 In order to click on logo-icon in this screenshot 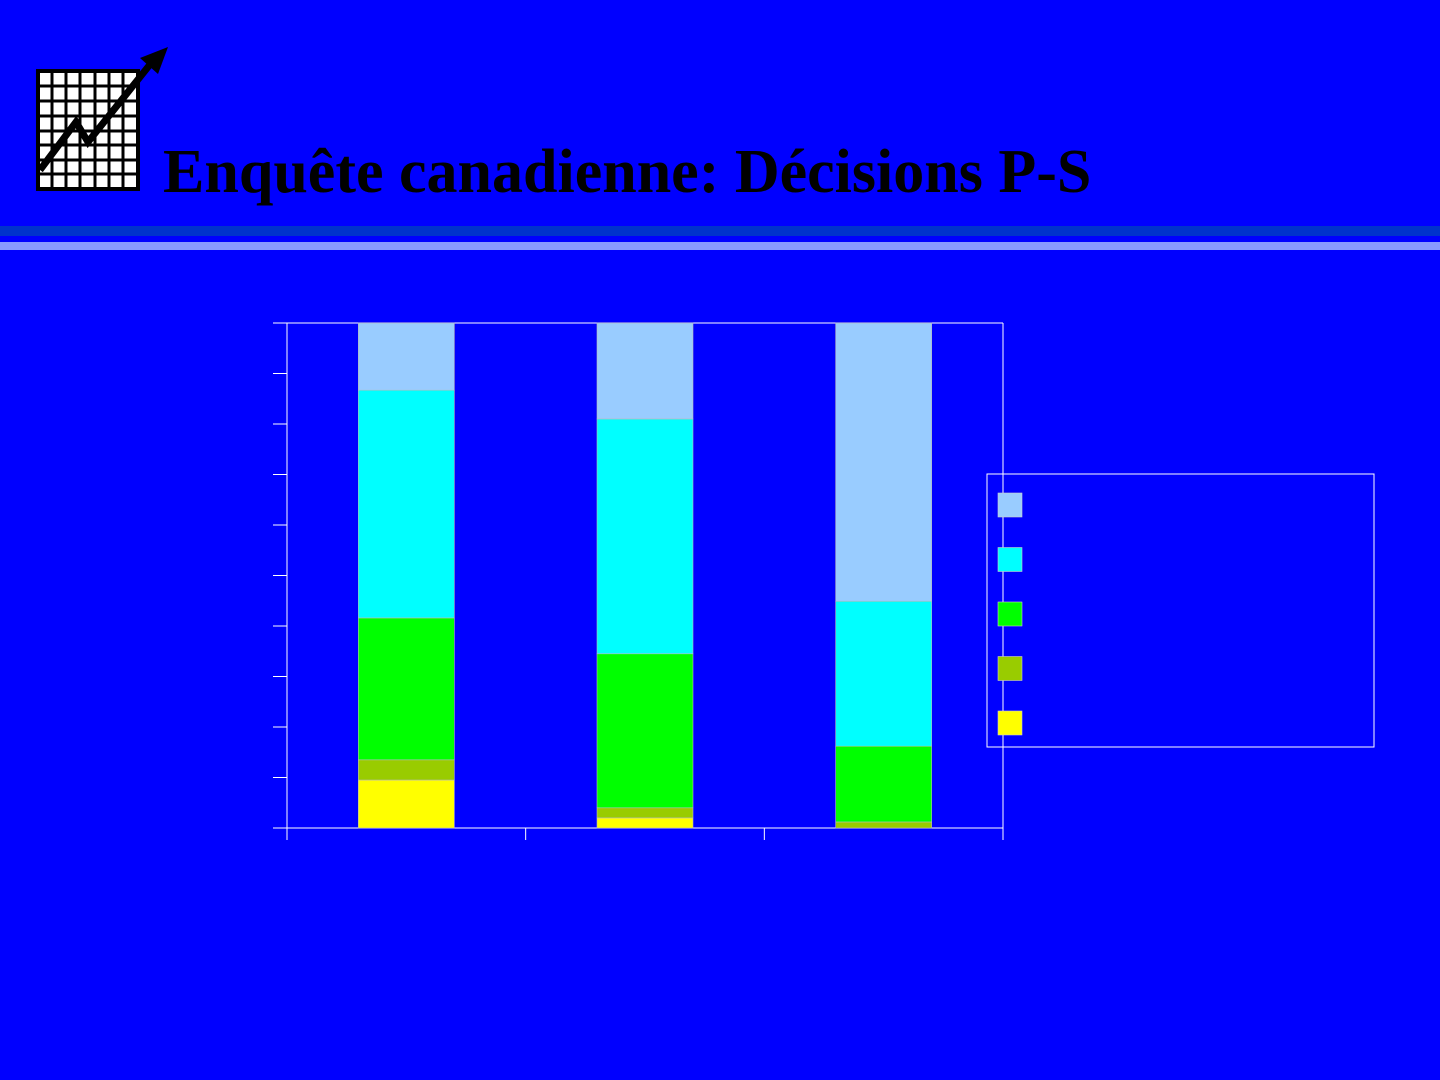, I will do `click(102, 119)`.